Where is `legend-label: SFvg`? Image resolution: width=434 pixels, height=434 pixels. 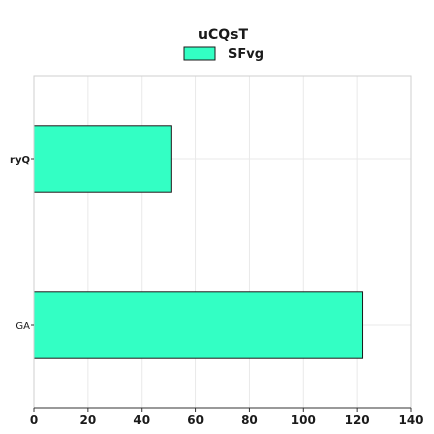 legend-label: SFvg is located at coordinates (246, 54).